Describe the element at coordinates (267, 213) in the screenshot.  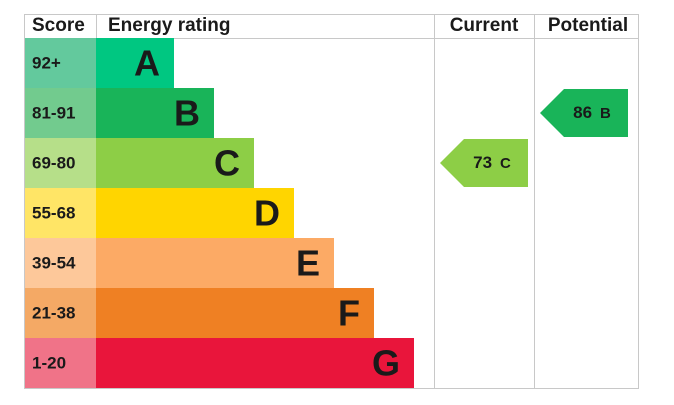
I see `band-letter: D` at that location.